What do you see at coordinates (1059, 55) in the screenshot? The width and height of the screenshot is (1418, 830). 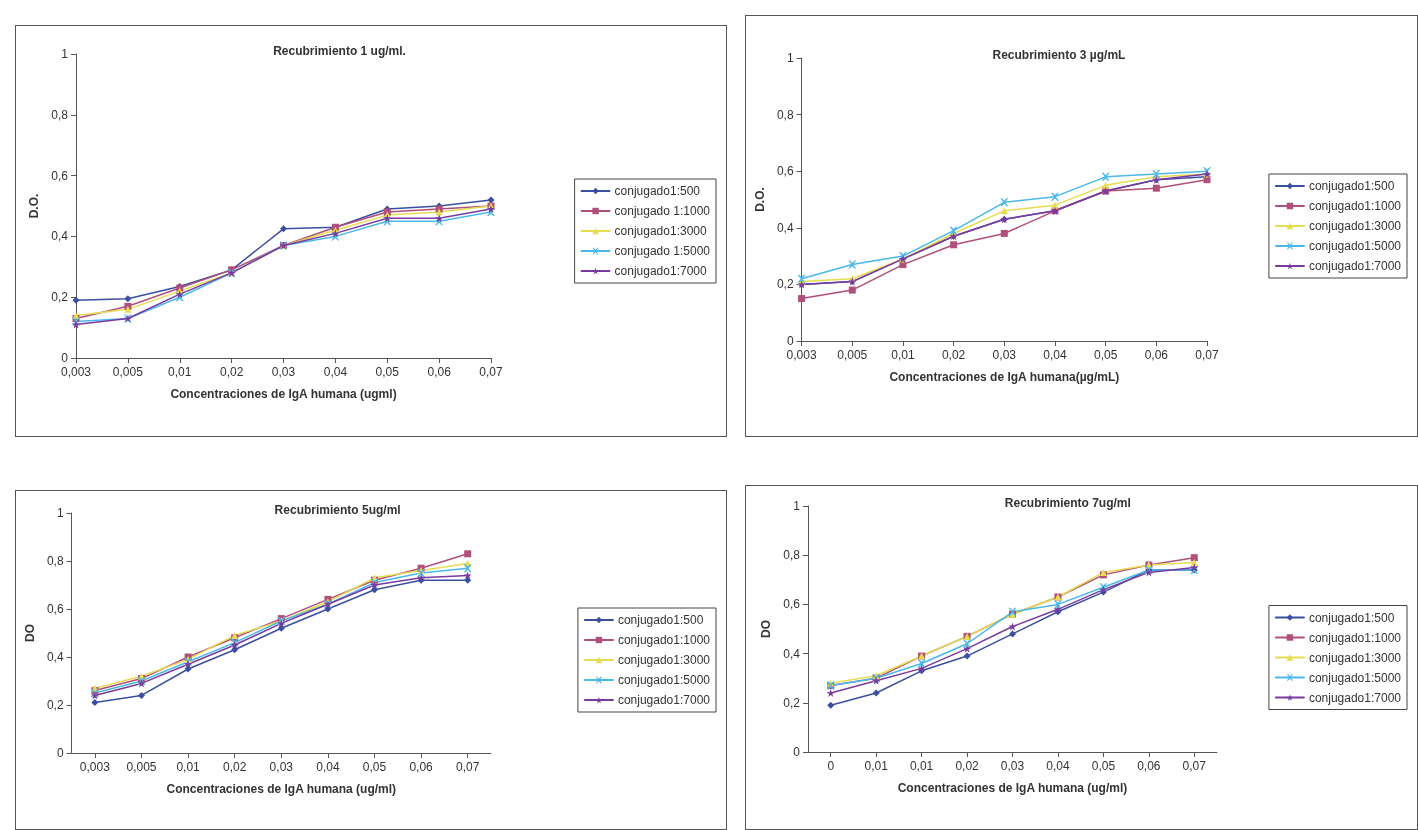 I see `chart-title: Recubrimiento 3 µg/mL` at bounding box center [1059, 55].